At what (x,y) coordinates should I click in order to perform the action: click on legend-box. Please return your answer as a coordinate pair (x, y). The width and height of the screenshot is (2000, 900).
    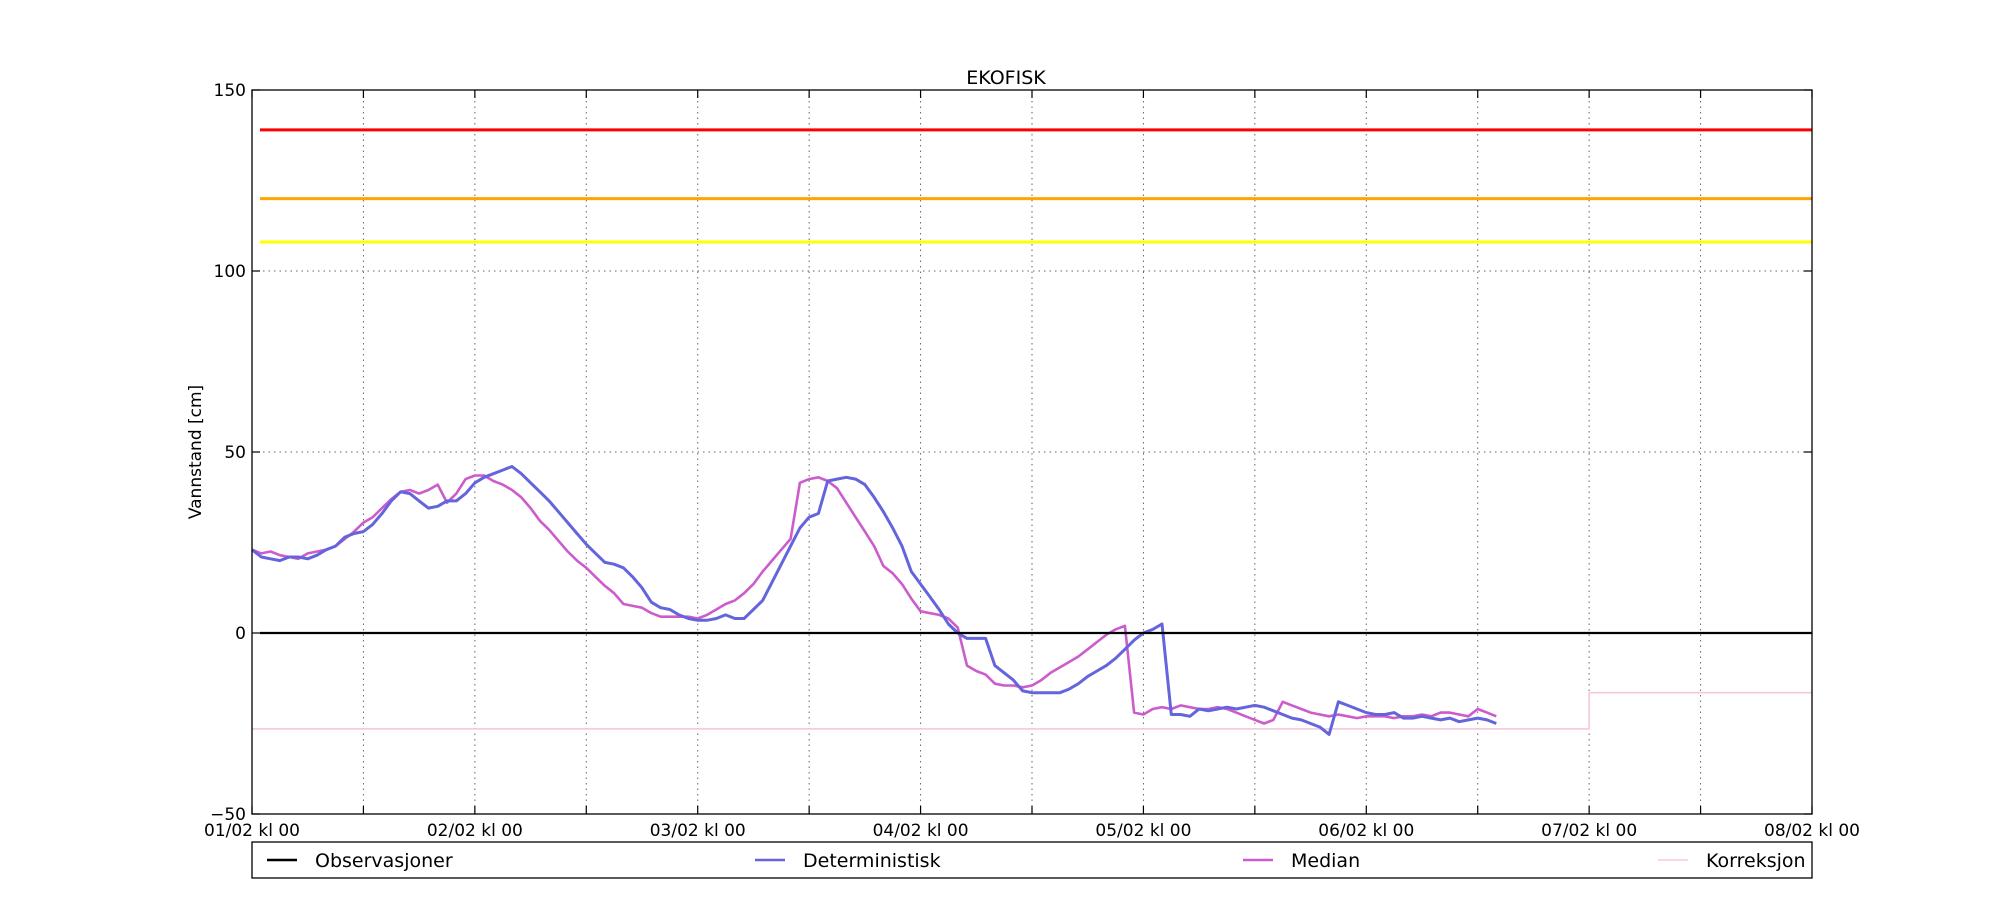
    Looking at the image, I should click on (1032, 860).